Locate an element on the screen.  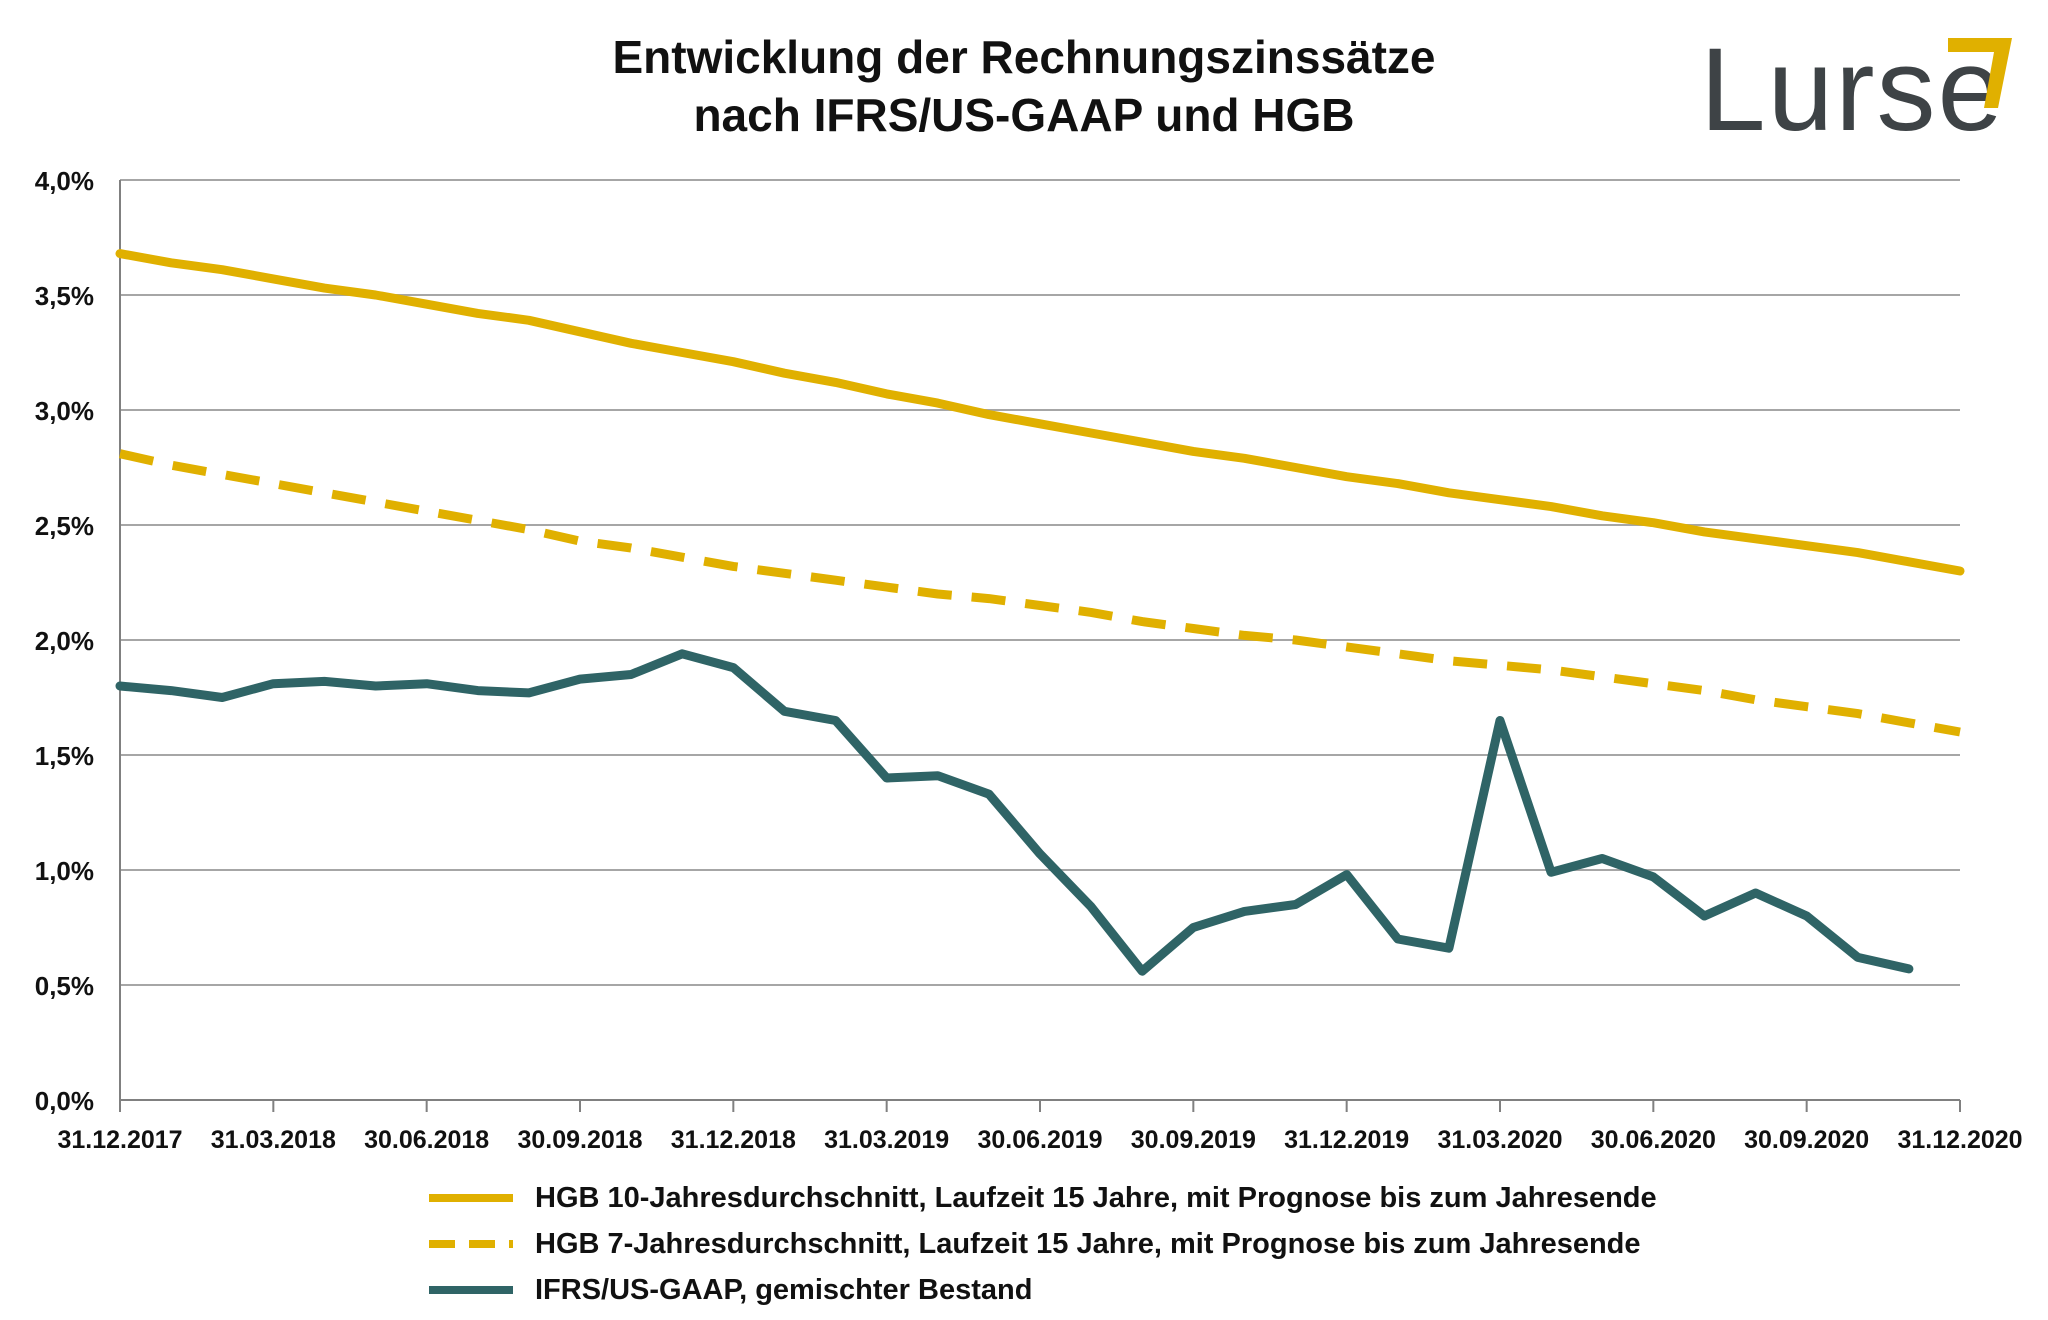
x-tick-label: 31.03.2019 is located at coordinates (886, 1140).